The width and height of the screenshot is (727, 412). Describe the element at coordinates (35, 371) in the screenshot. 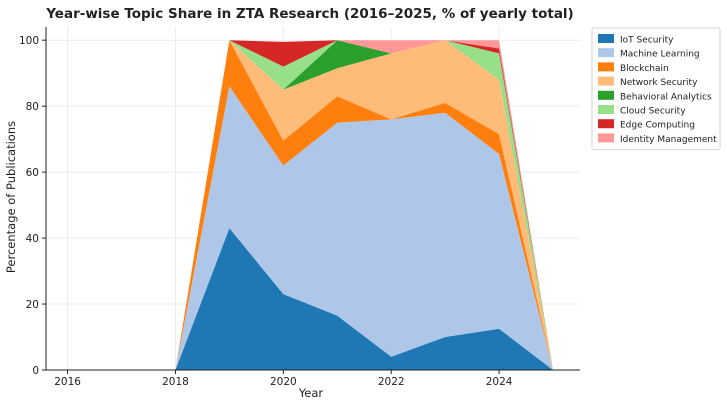

I see `y-tick-label: 0` at that location.